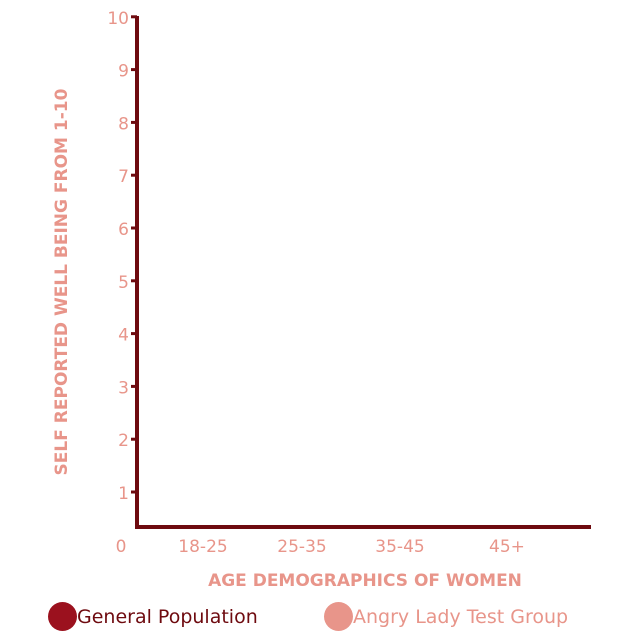 This screenshot has height=640, width=640. I want to click on y-tick-label: 3, so click(123, 388).